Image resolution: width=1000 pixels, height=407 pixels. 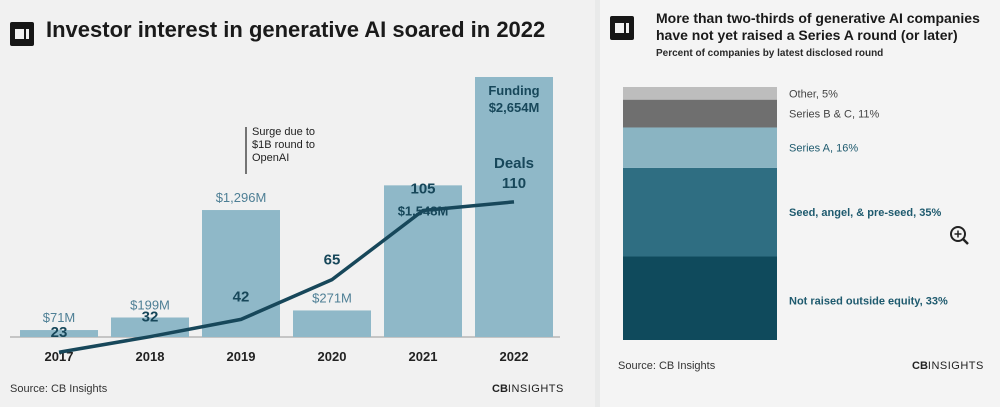 I want to click on funding-value-label: $2,654M, so click(x=514, y=107).